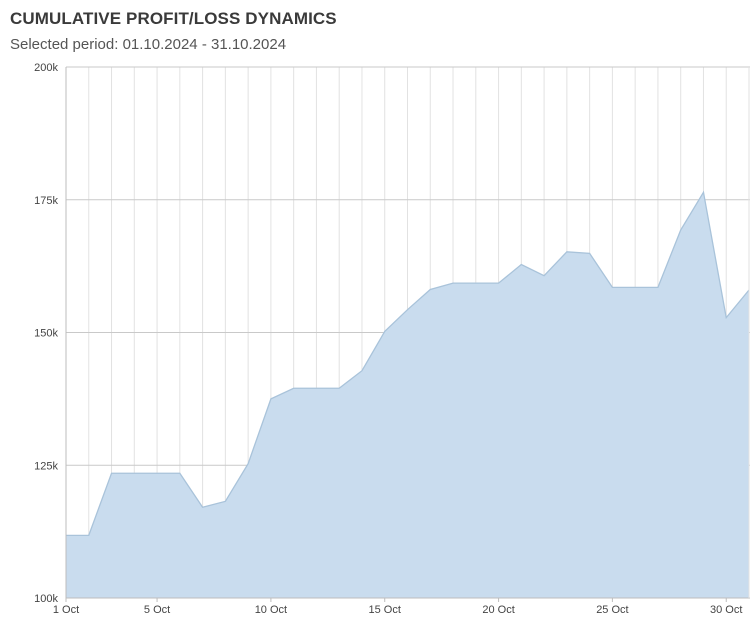  Describe the element at coordinates (46, 201) in the screenshot. I see `y-tick-label: 175k` at that location.